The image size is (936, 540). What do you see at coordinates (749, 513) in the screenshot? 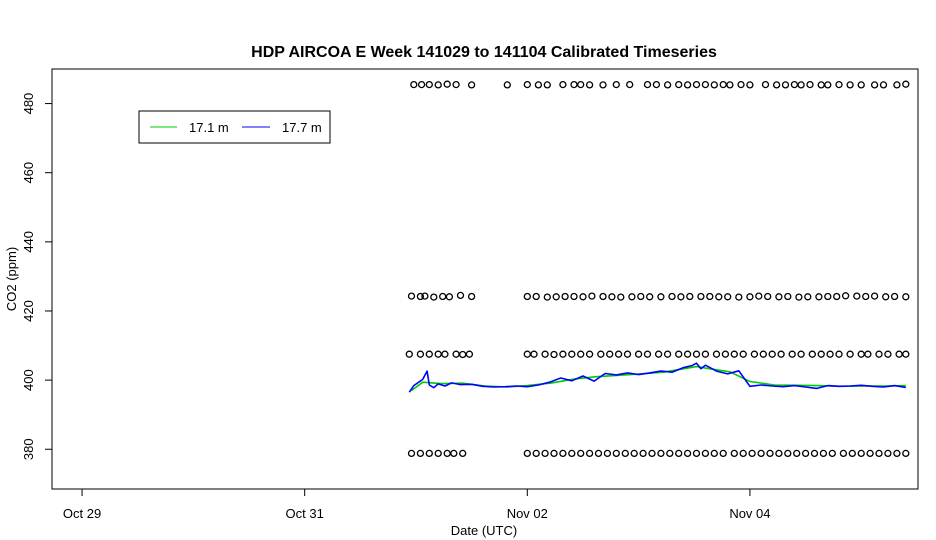
I see `x-tick-label: Nov 04` at bounding box center [749, 513].